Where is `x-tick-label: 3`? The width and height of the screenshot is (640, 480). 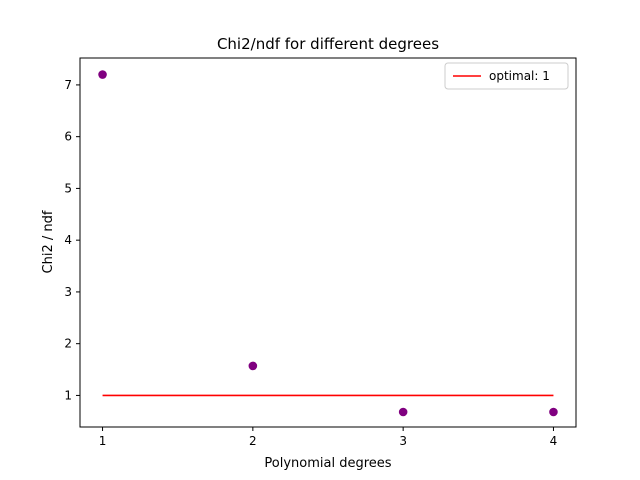
x-tick-label: 3 is located at coordinates (403, 441).